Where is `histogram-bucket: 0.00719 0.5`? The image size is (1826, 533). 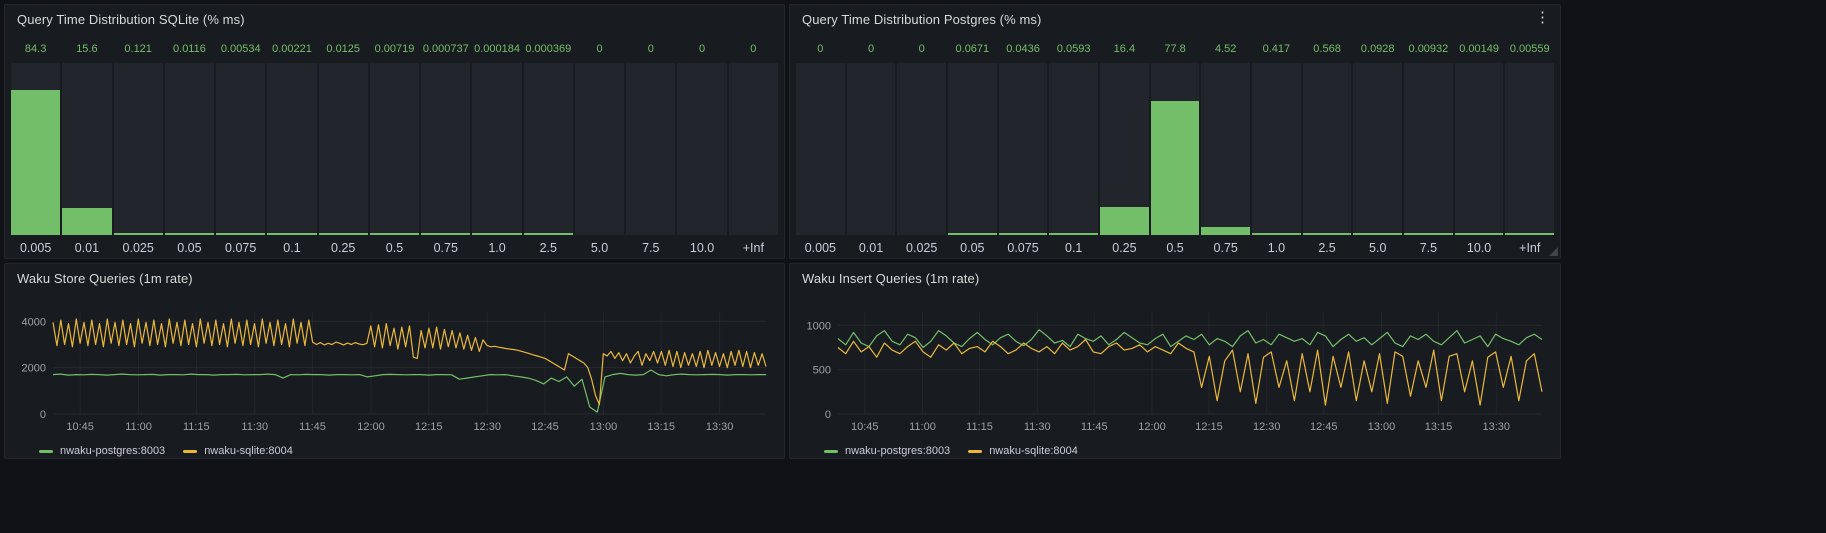 histogram-bucket: 0.00719 0.5 is located at coordinates (394, 150).